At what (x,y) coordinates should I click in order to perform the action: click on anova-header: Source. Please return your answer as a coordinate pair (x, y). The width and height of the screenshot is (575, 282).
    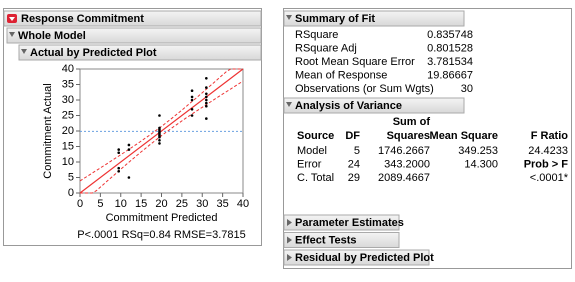
    Looking at the image, I should click on (315, 136).